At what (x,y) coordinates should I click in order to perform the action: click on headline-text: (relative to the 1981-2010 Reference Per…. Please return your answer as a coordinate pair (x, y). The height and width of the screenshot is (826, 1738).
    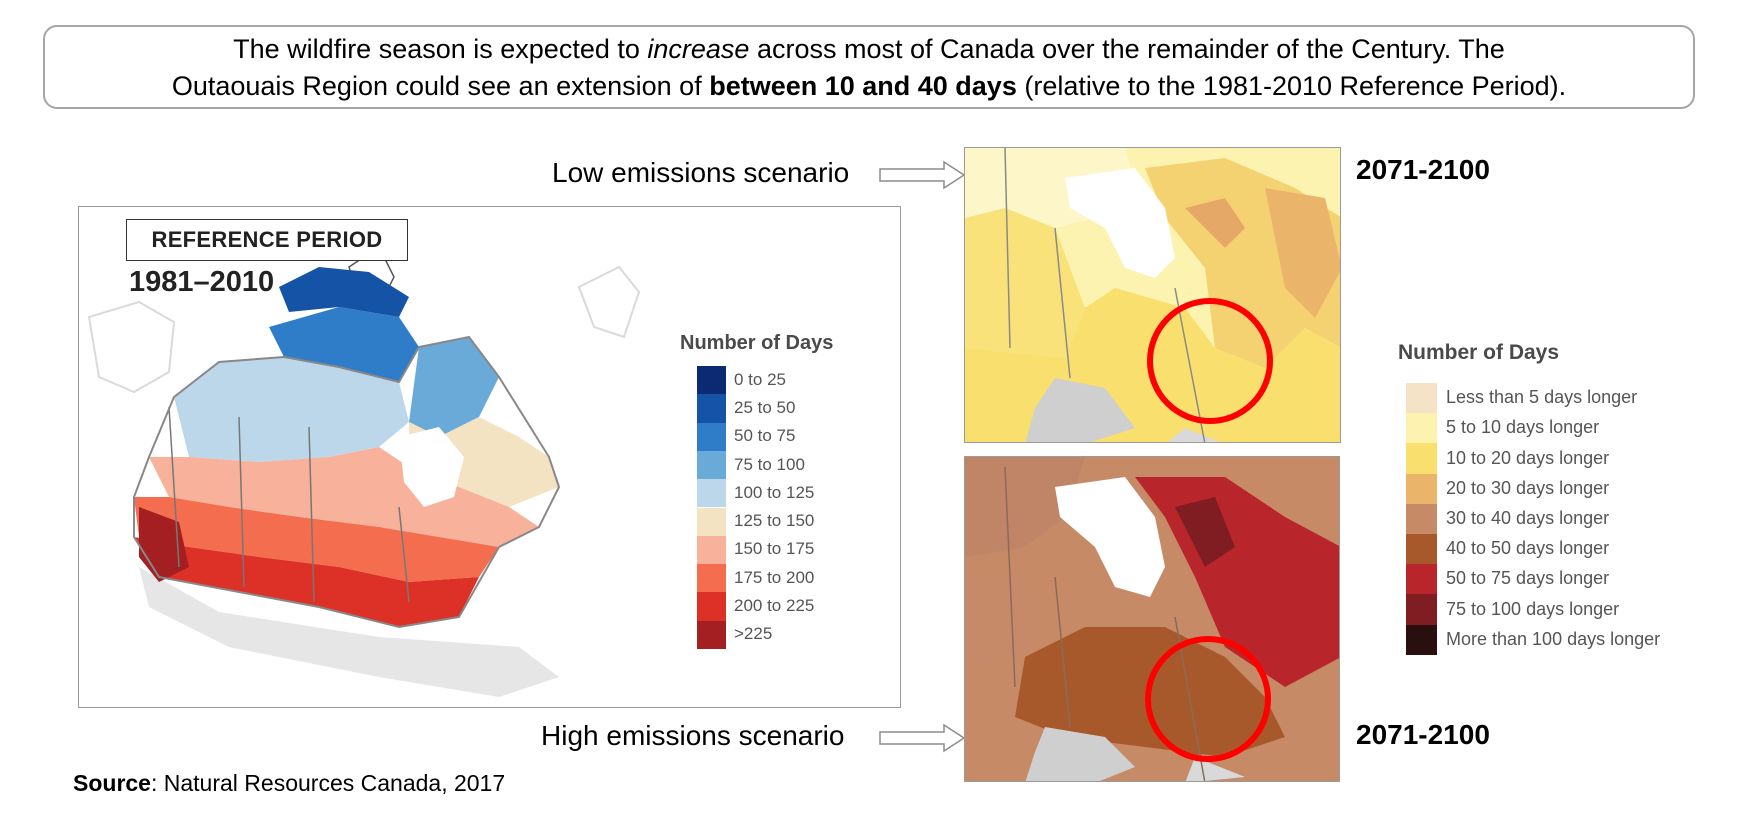
    Looking at the image, I should click on (1291, 86).